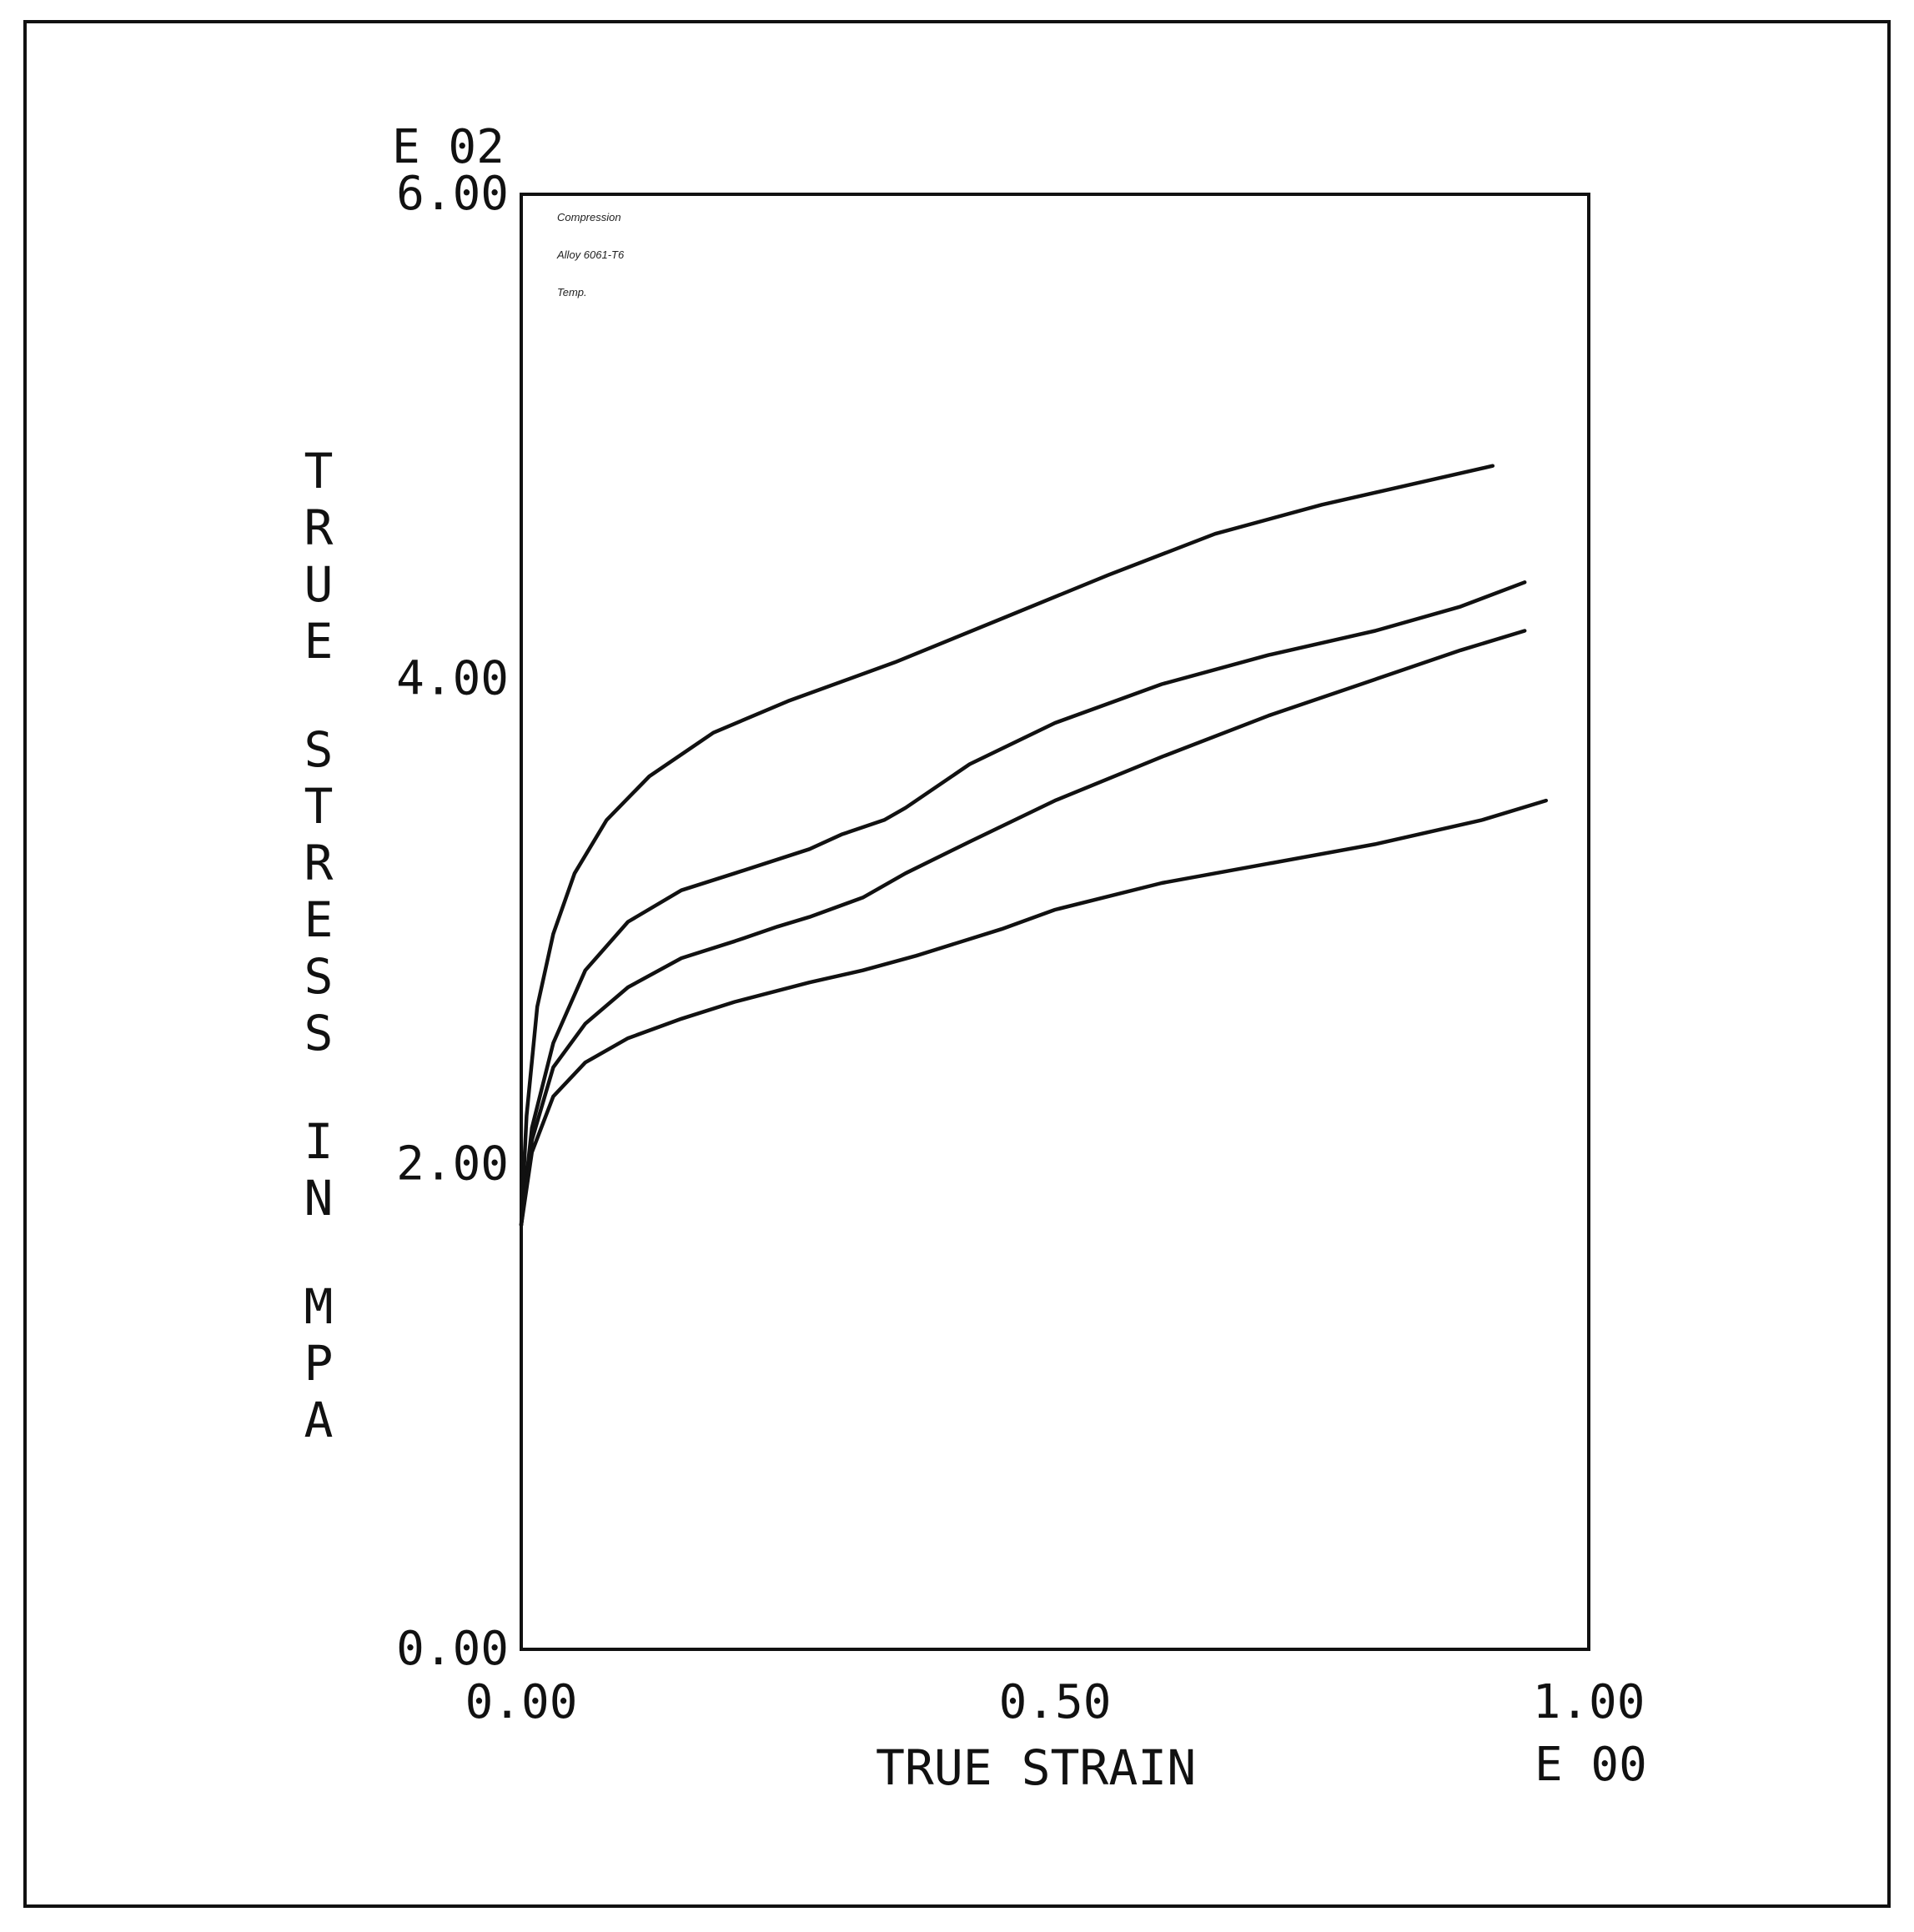 The width and height of the screenshot is (1914, 1932). What do you see at coordinates (452, 1164) in the screenshot?
I see `y-tick-label: 2.00` at bounding box center [452, 1164].